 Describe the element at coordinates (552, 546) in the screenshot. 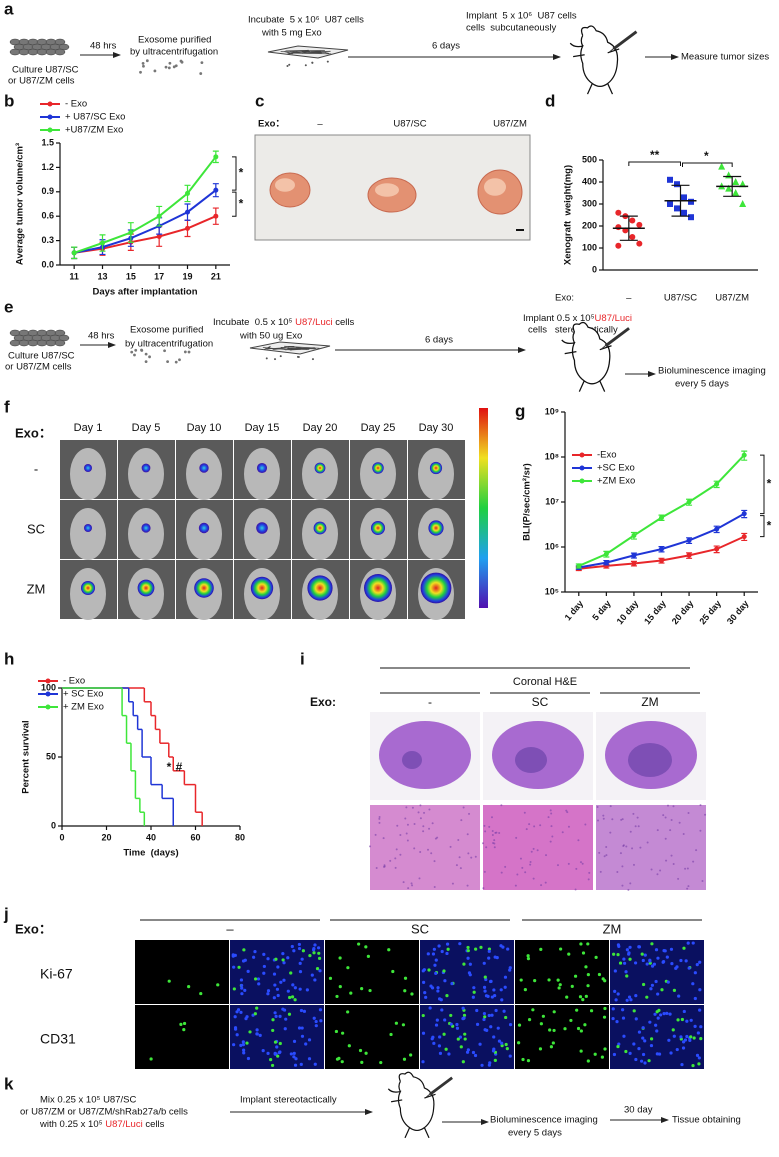

I see `y-tick-label: 10⁶` at that location.